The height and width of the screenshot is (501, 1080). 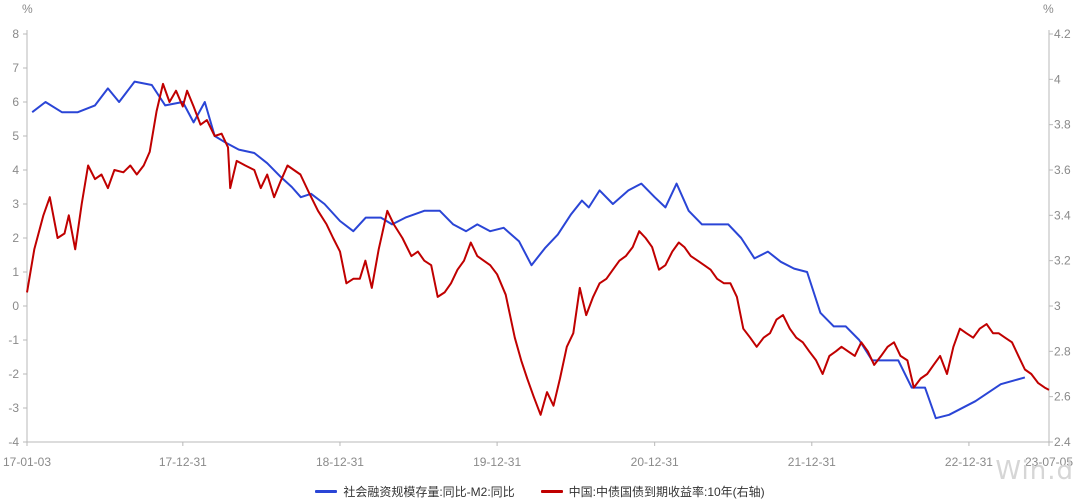 I want to click on right-axis-unit: %, so click(x=1048, y=9).